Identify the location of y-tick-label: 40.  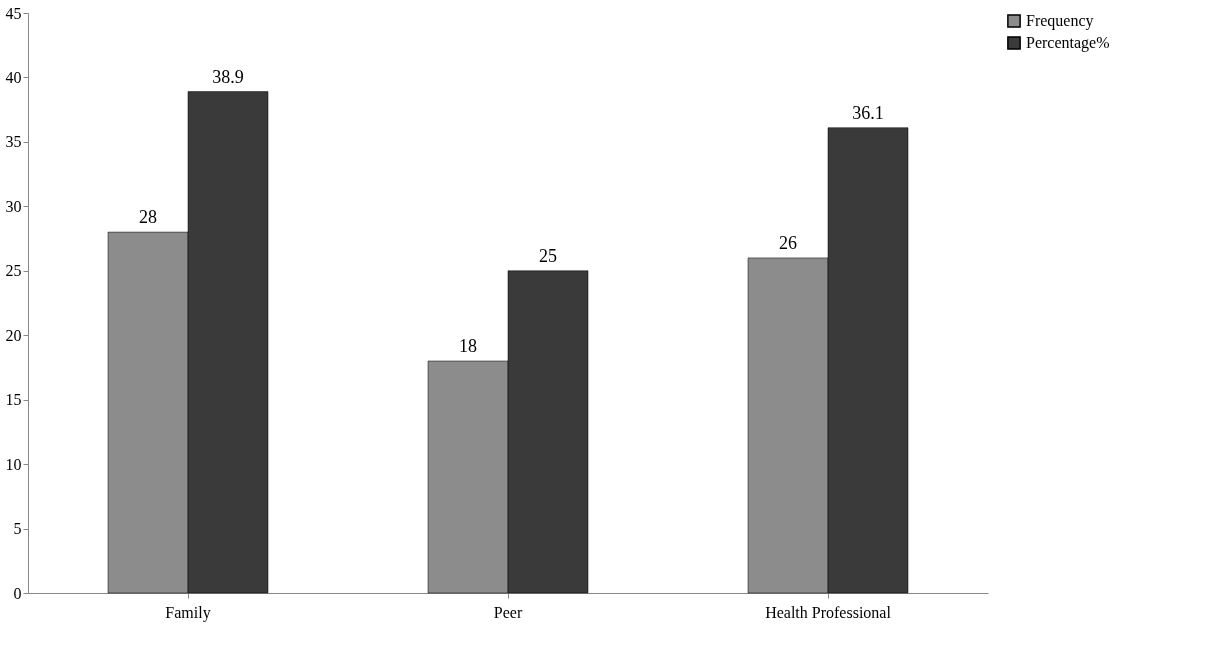
(13, 77).